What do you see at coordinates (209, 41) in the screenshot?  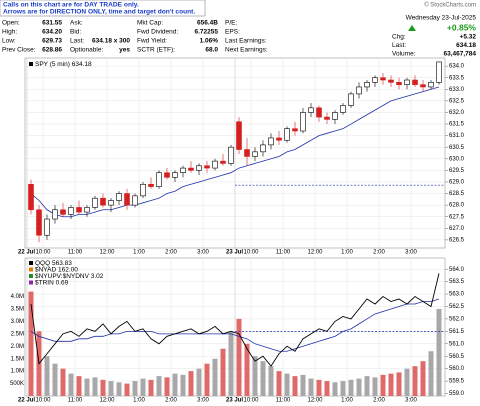 I see `quote-value: 1.06%` at bounding box center [209, 41].